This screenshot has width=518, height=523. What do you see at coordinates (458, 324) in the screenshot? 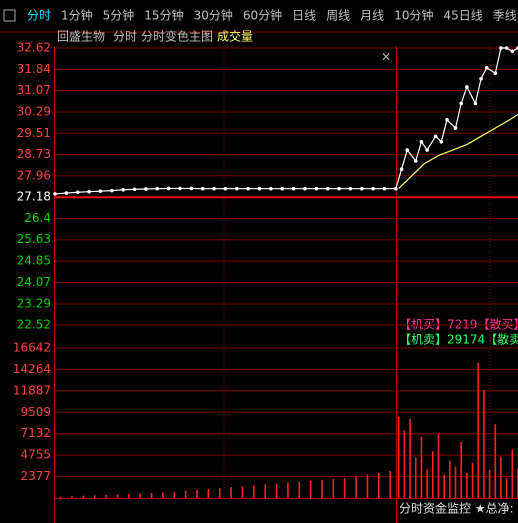
I see `indicator-buy: 【机买】7219【散买】` at bounding box center [458, 324].